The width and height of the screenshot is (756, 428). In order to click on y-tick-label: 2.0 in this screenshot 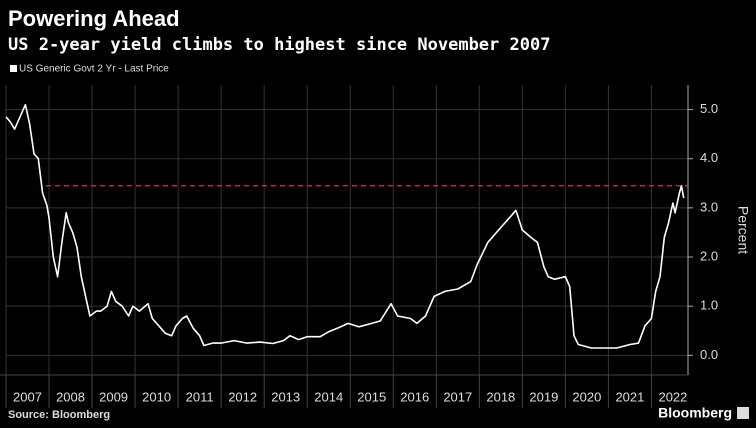, I will do `click(709, 255)`.